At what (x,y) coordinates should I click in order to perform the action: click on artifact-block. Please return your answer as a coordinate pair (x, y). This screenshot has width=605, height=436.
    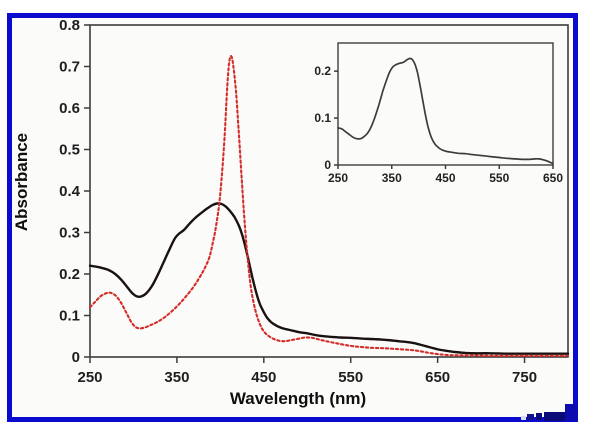
    Looking at the image, I should click on (571, 412).